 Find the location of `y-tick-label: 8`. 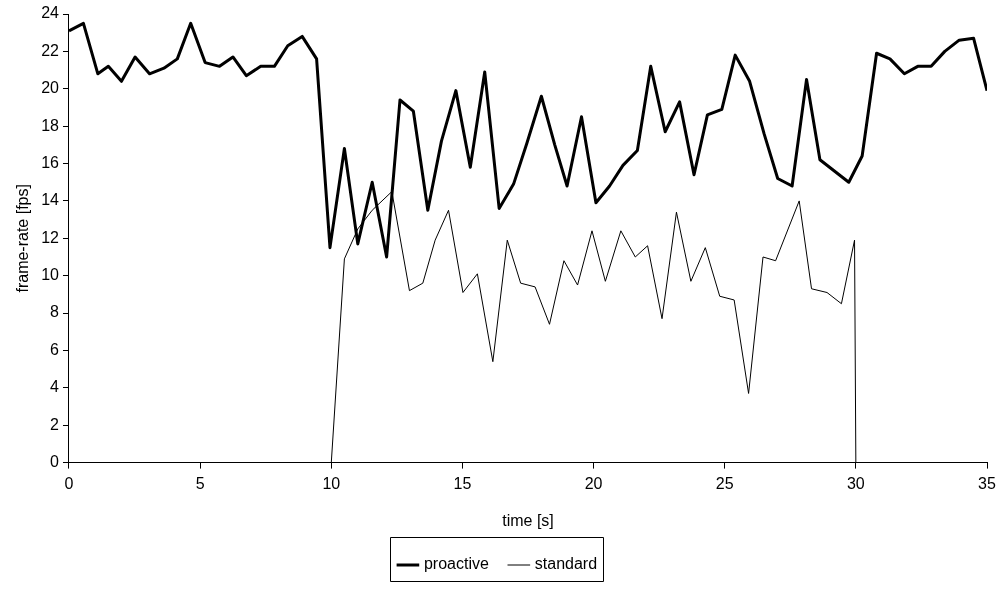

y-tick-label: 8 is located at coordinates (55, 312).